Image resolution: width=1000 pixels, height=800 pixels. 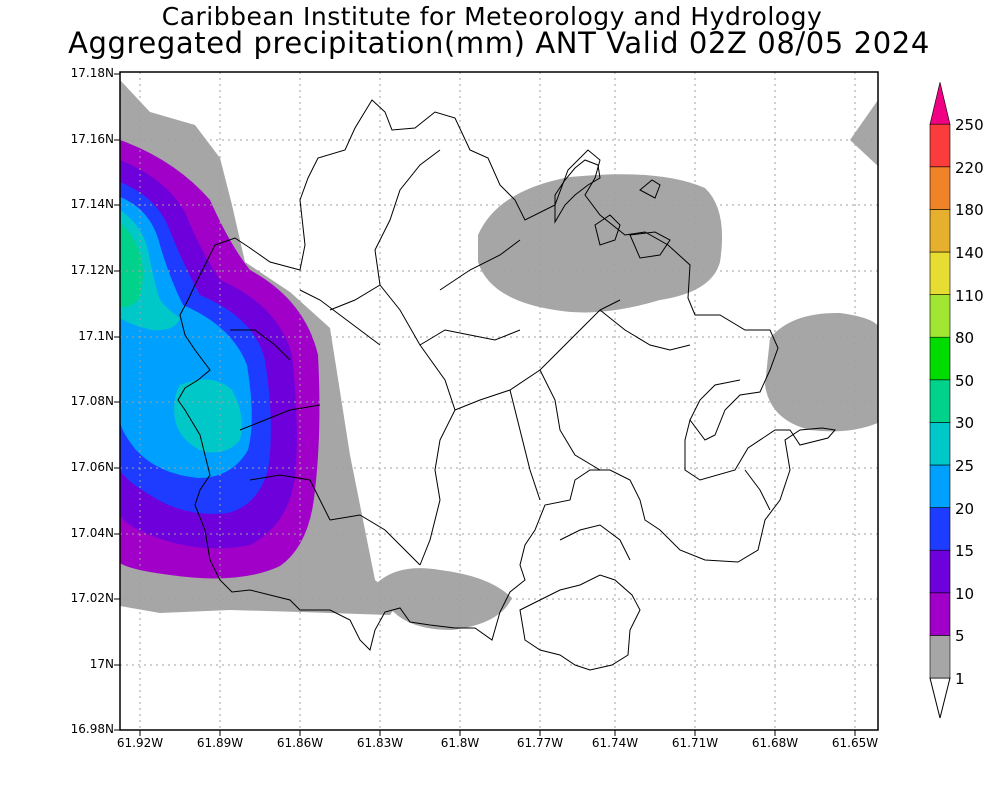 I want to click on x-tick-label: 61.83W, so click(x=380, y=743).